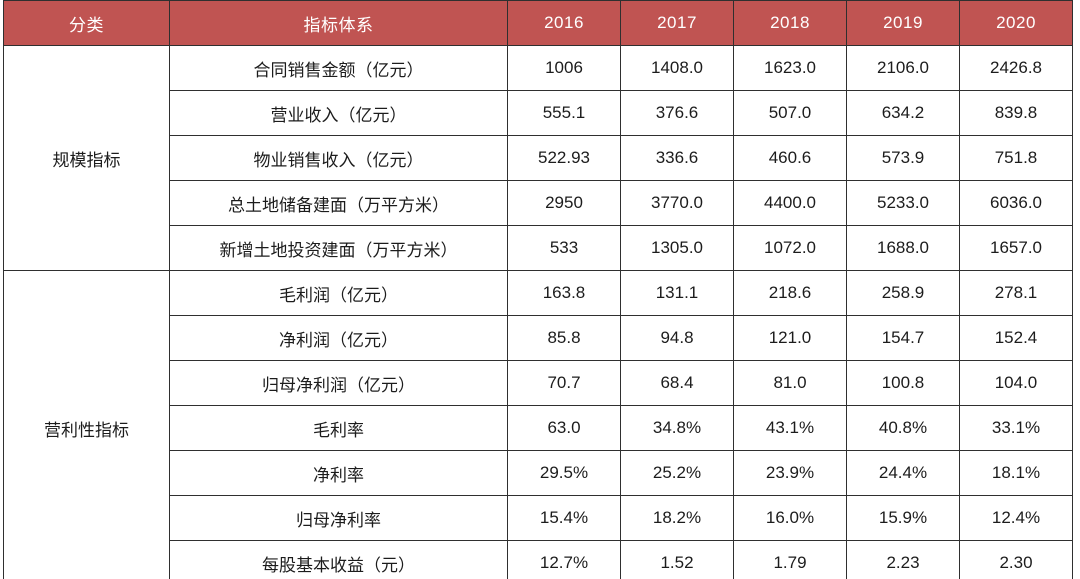 The width and height of the screenshot is (1080, 579). I want to click on value-cell: 3770.0, so click(677, 203).